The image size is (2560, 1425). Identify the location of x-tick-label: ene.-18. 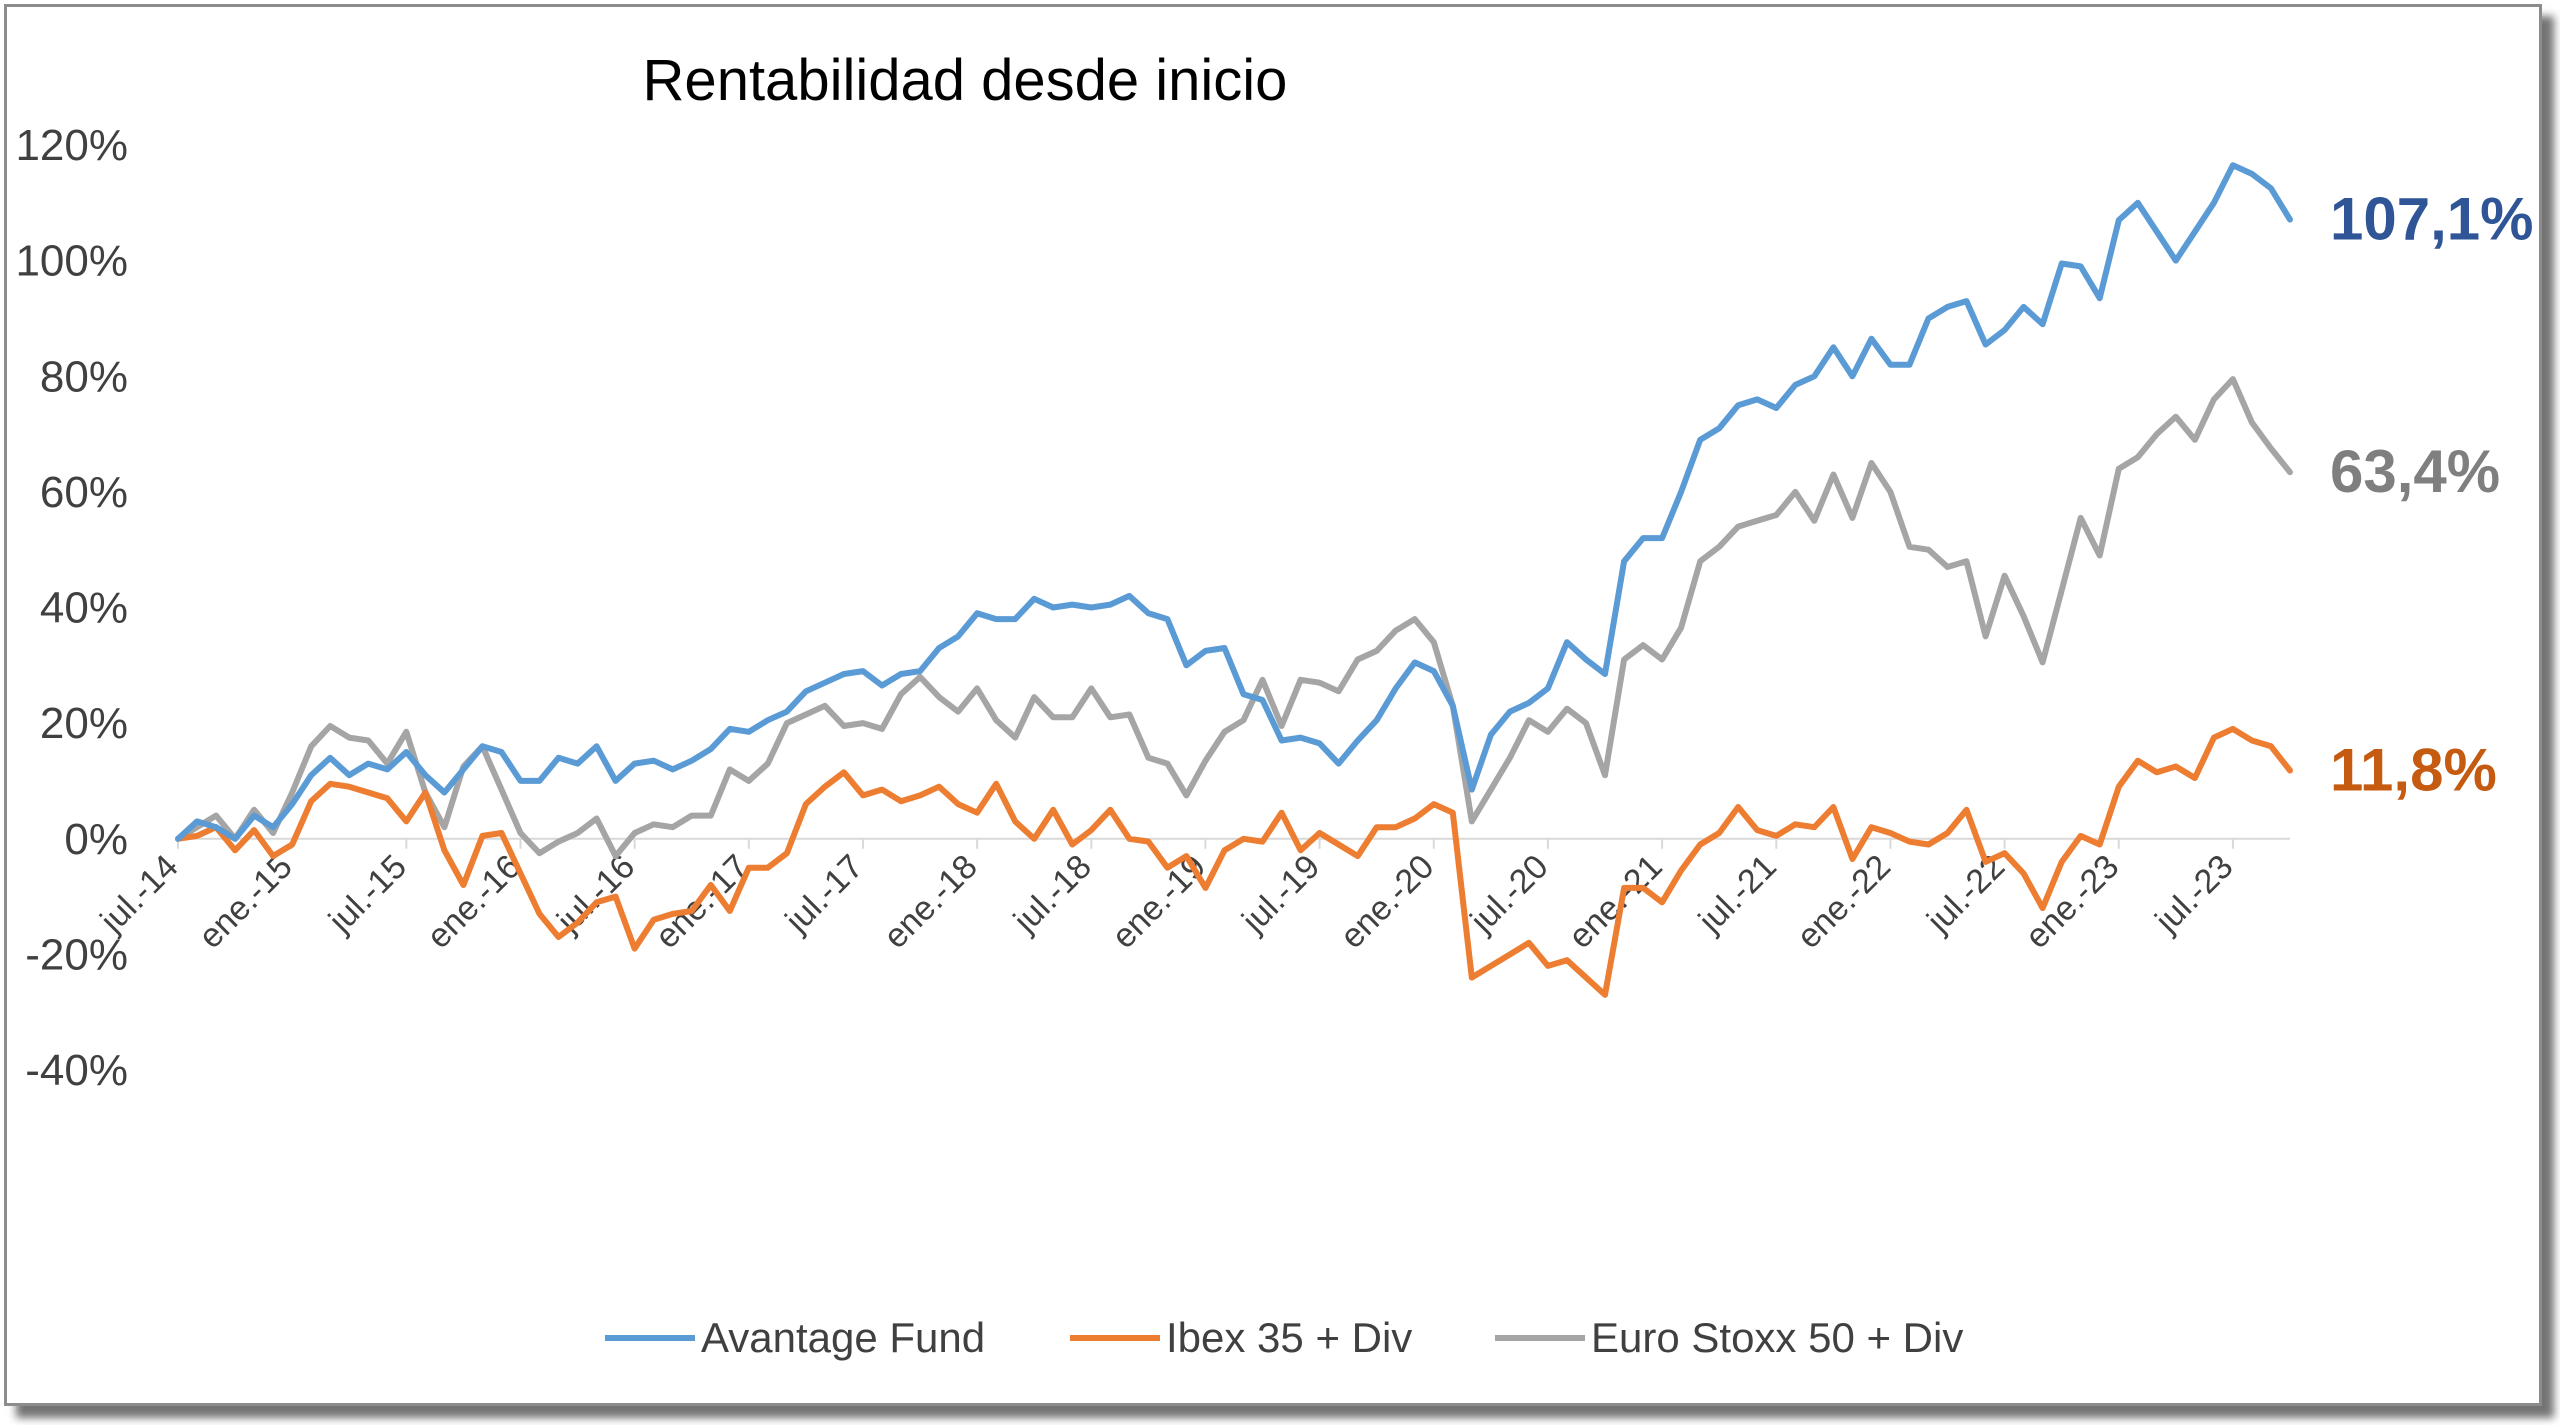
(930, 902).